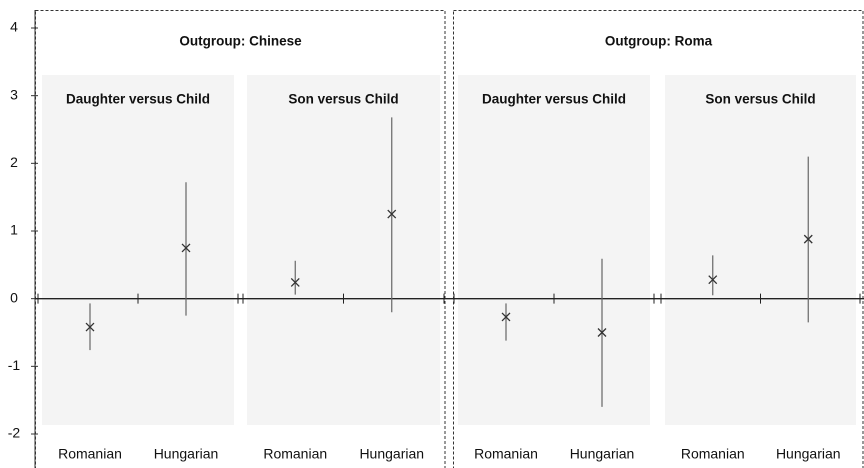 This screenshot has width=864, height=468. What do you see at coordinates (14, 365) in the screenshot?
I see `y-tick-label: -1` at bounding box center [14, 365].